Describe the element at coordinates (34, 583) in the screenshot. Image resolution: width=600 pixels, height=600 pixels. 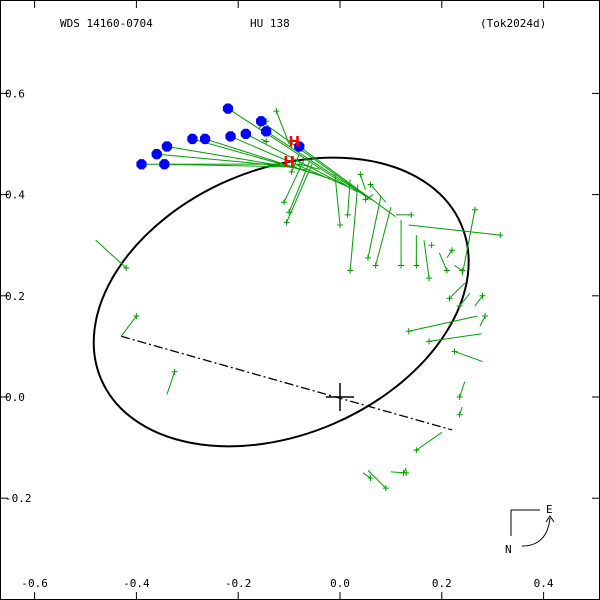
I see `x-tick-label: -0.6` at that location.